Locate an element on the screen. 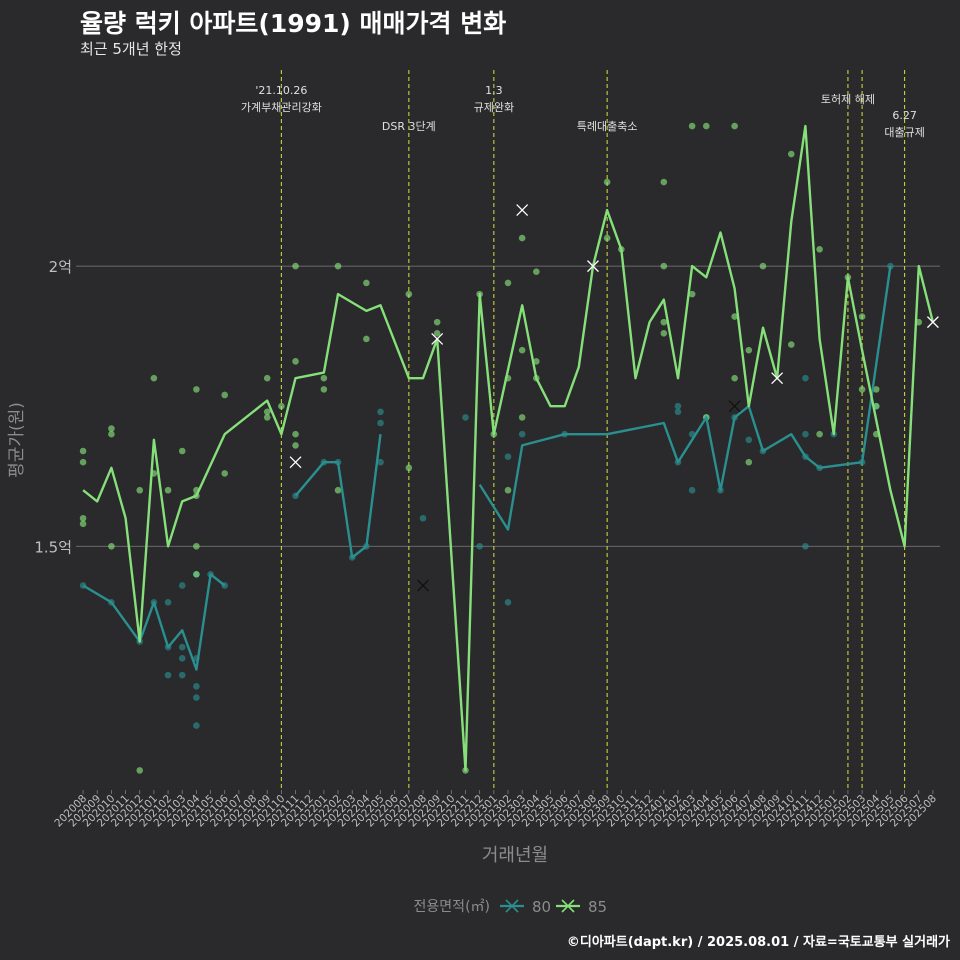 This screenshot has height=960, width=960. event-label: '21.10.26 가계부채관리강화 is located at coordinates (281, 99).